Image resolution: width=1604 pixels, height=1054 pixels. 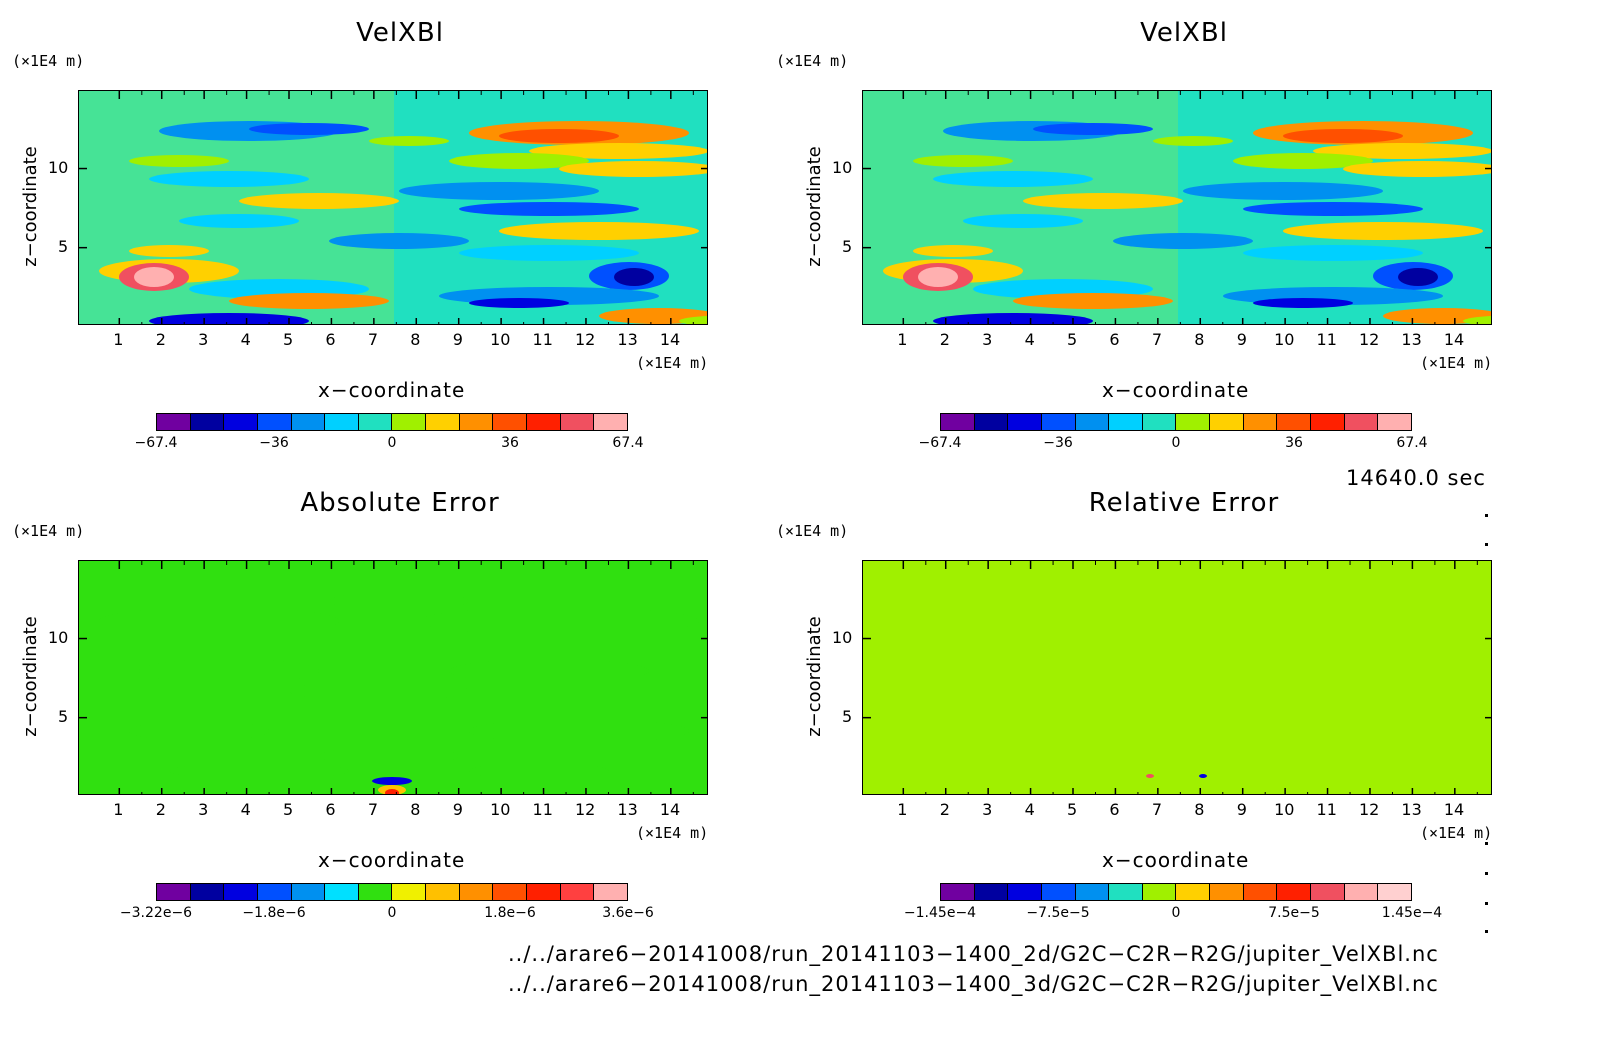 What do you see at coordinates (393, 677) in the screenshot?
I see `plot-area` at bounding box center [393, 677].